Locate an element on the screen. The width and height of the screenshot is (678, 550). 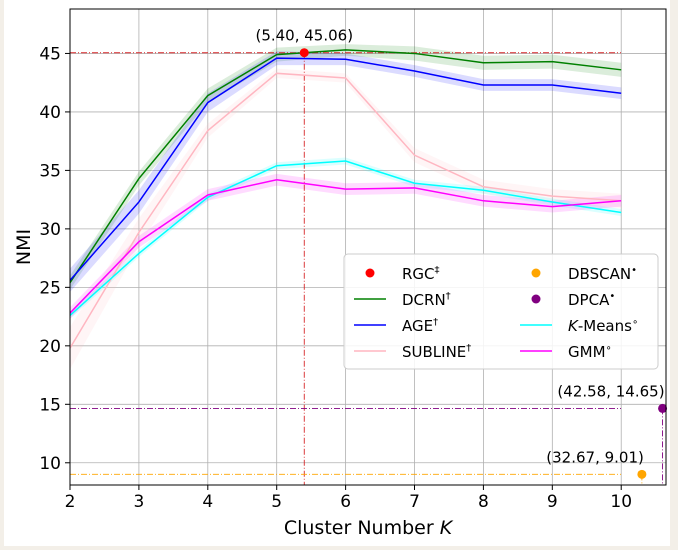
legend-kmeans-label: K-Means∘ is located at coordinates (603, 326).